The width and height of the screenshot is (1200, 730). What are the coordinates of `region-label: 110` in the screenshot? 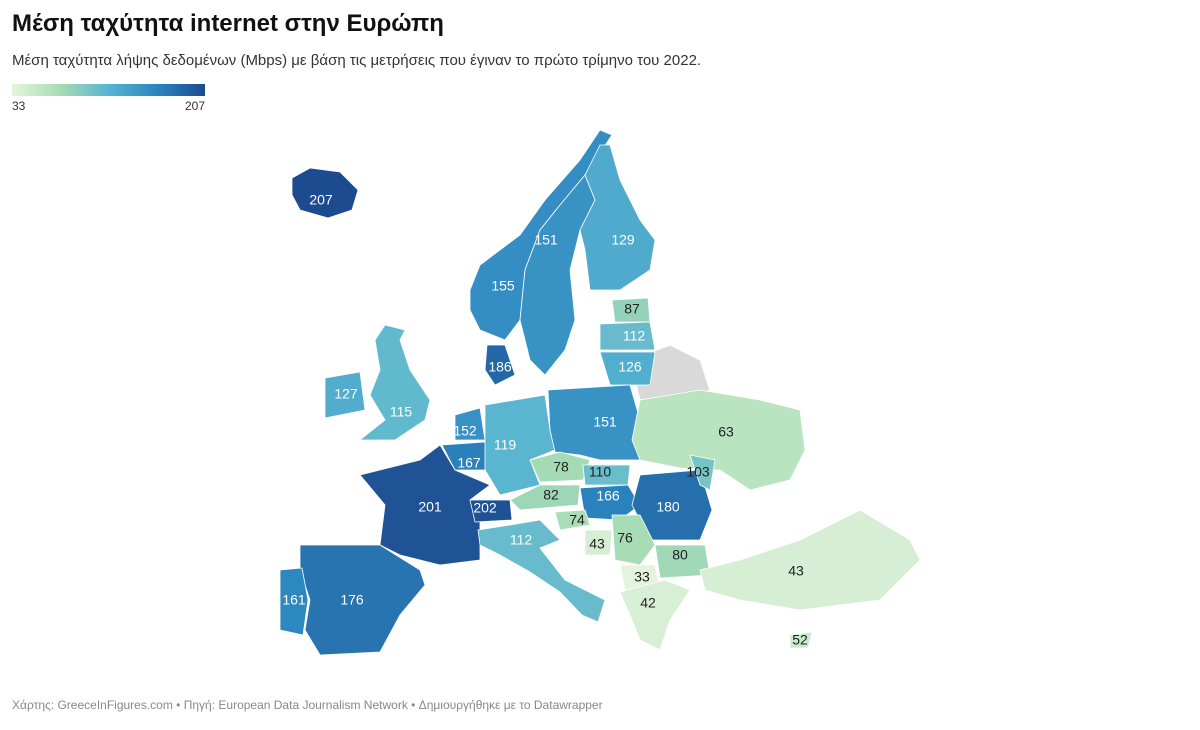 It's located at (600, 472).